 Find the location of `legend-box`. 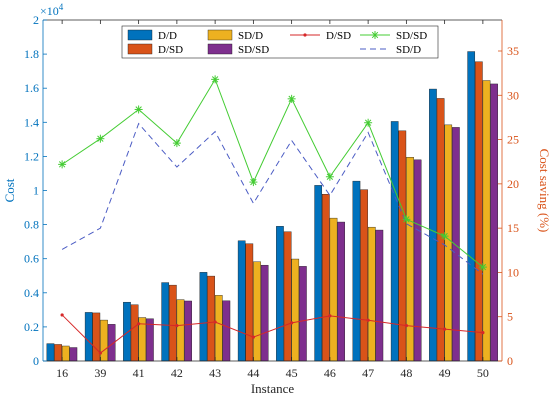

legend-box is located at coordinates (280, 42).